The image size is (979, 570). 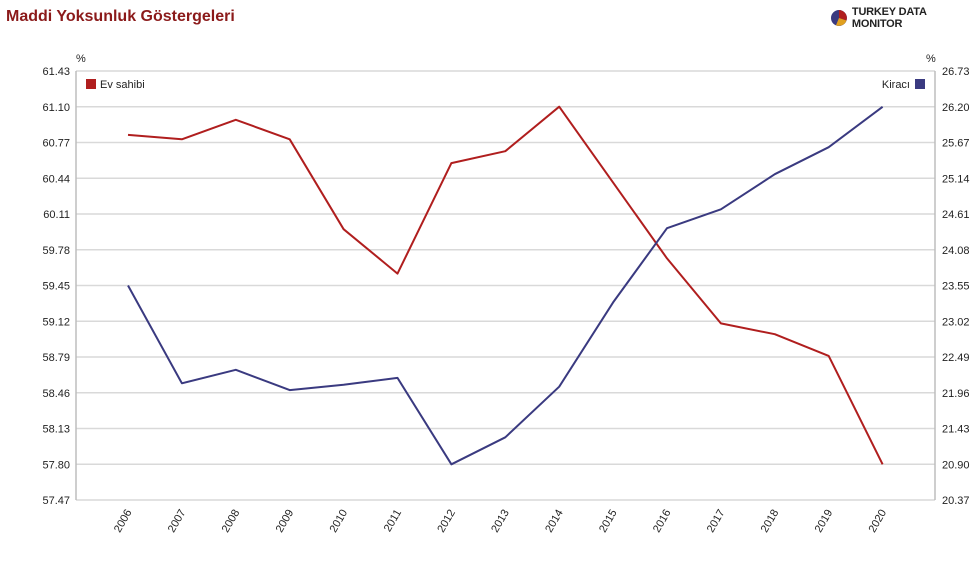 What do you see at coordinates (56, 465) in the screenshot?
I see `left-tick-label: 57.80` at bounding box center [56, 465].